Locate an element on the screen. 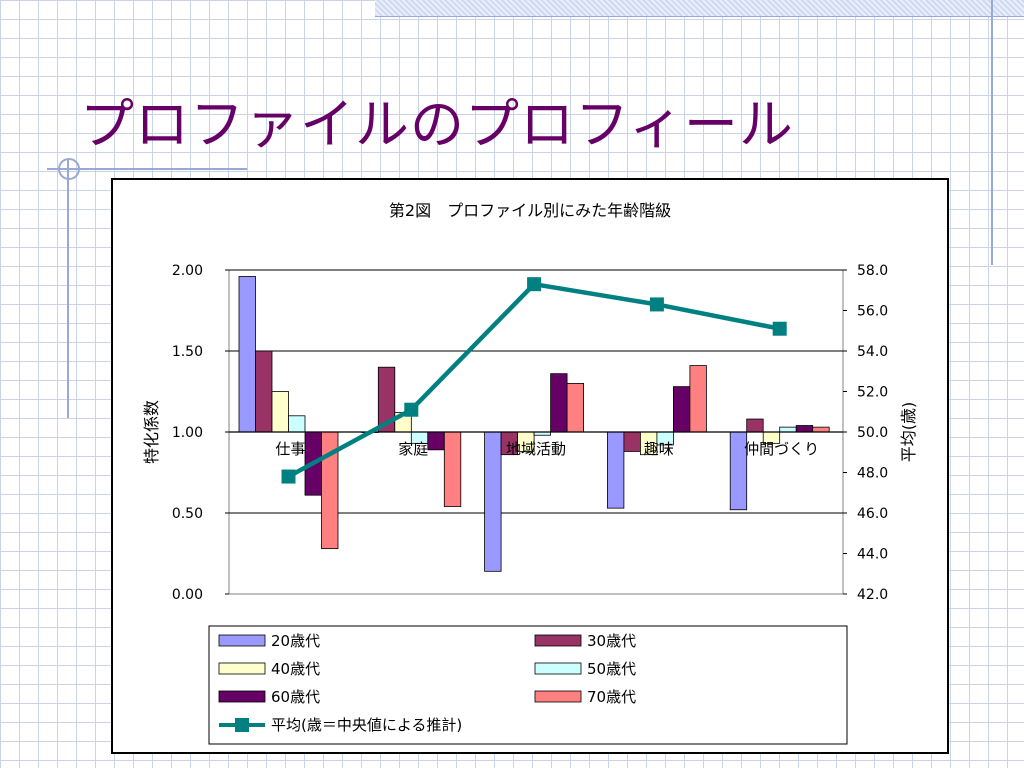 This screenshot has height=768, width=1024. chart-title: 第2図 プロファイル別にみた年齢階級 is located at coordinates (530, 210).